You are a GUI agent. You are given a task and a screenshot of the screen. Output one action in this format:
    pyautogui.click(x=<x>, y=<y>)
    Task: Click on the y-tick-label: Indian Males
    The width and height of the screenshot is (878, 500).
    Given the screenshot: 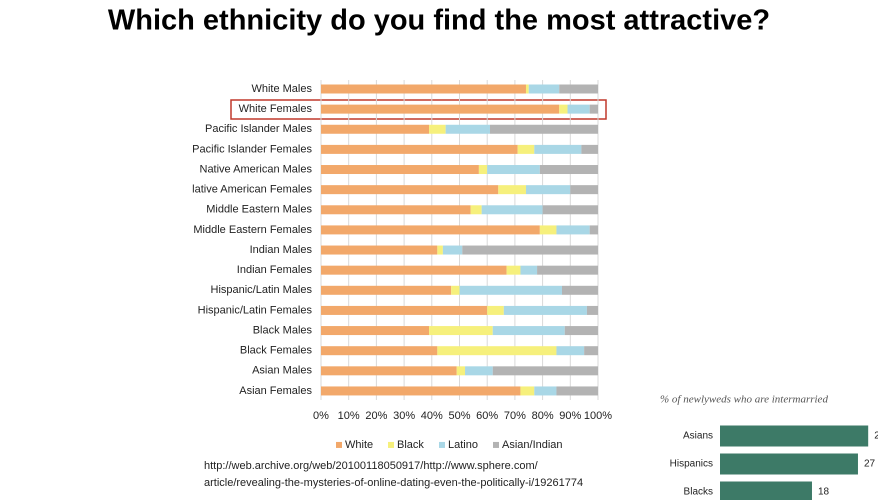 What is the action you would take?
    pyautogui.click(x=281, y=250)
    